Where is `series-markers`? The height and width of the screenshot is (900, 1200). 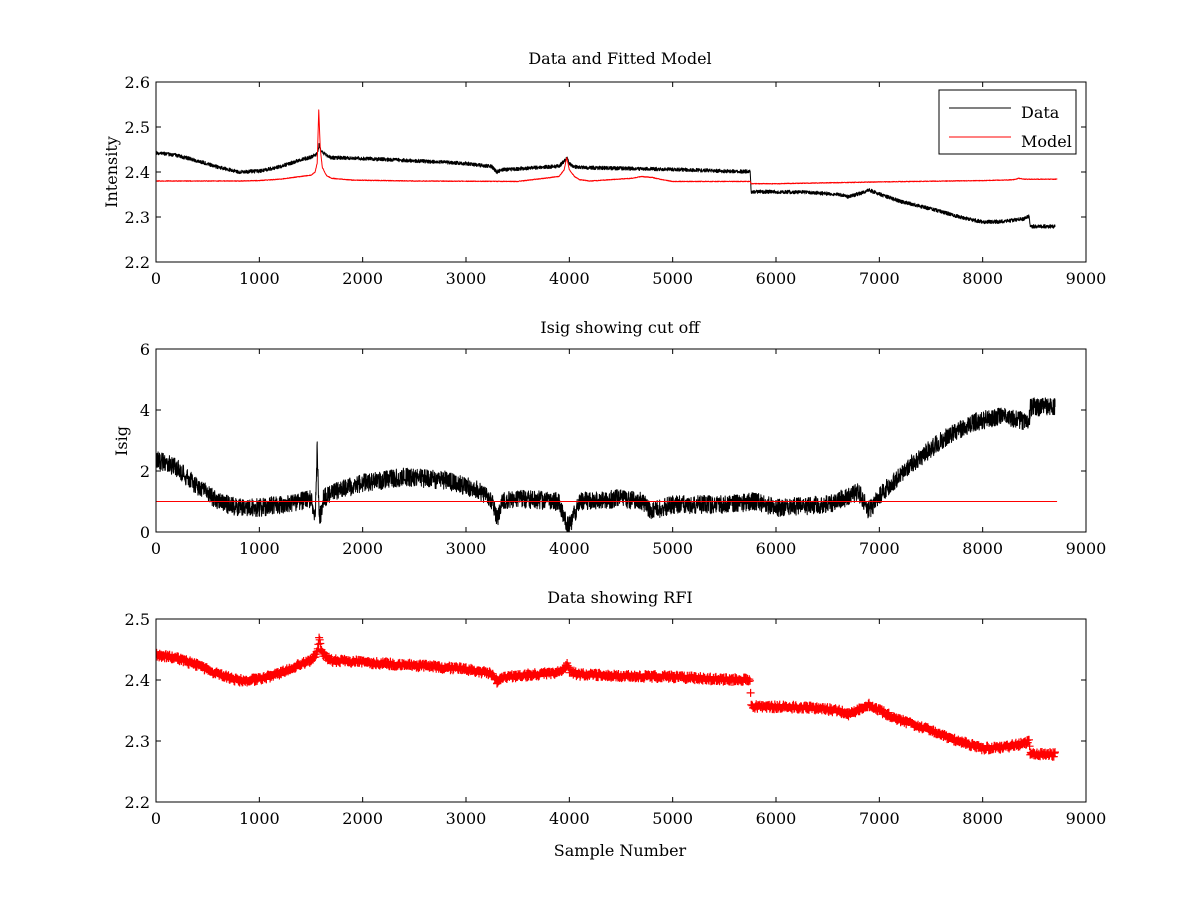
series-markers is located at coordinates (607, 697).